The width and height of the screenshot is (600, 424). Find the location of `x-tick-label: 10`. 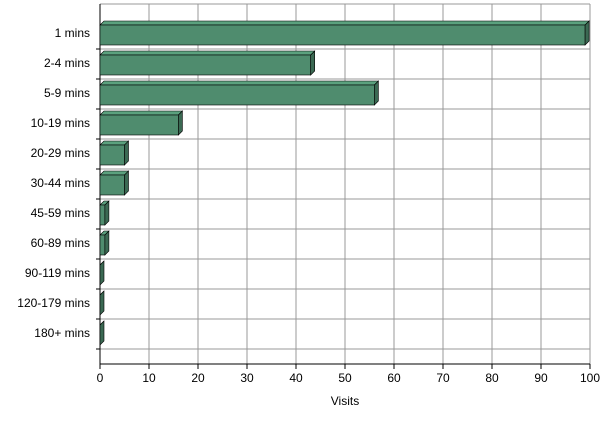

x-tick-label: 10 is located at coordinates (149, 378).